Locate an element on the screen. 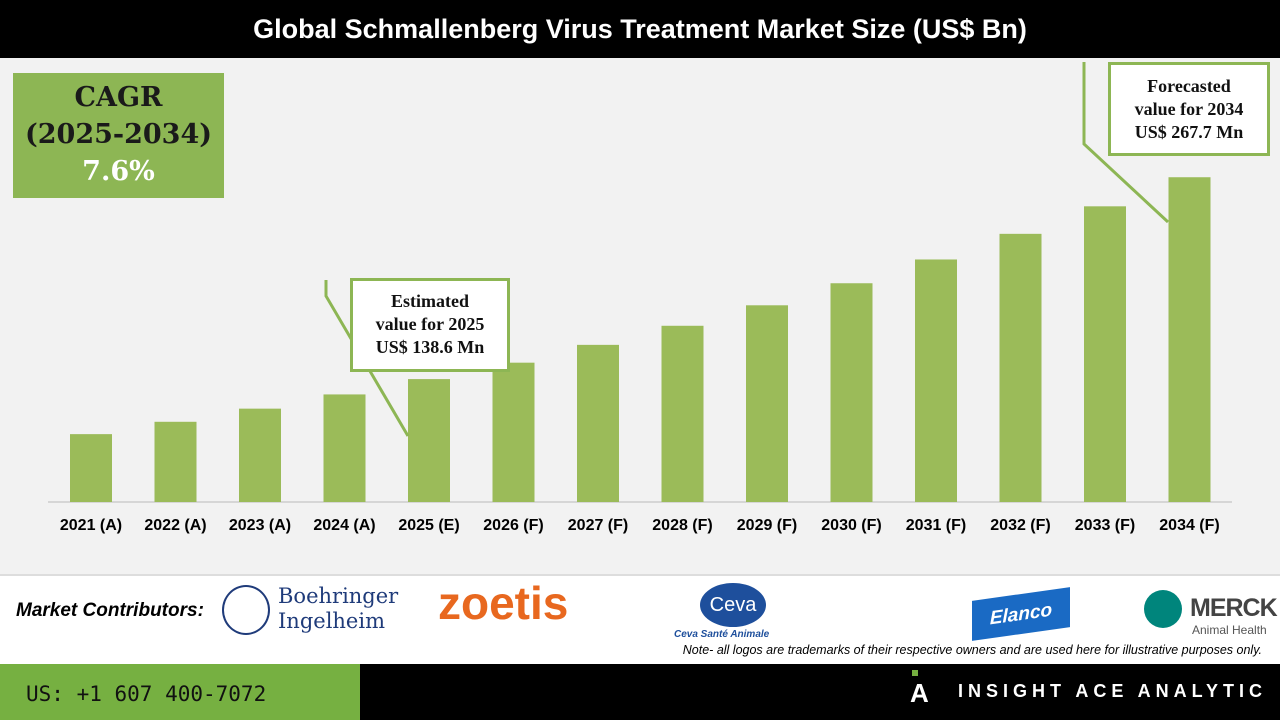 This screenshot has height=724, width=1280. callout-line: US$ 267.7 Mn is located at coordinates (1189, 132).